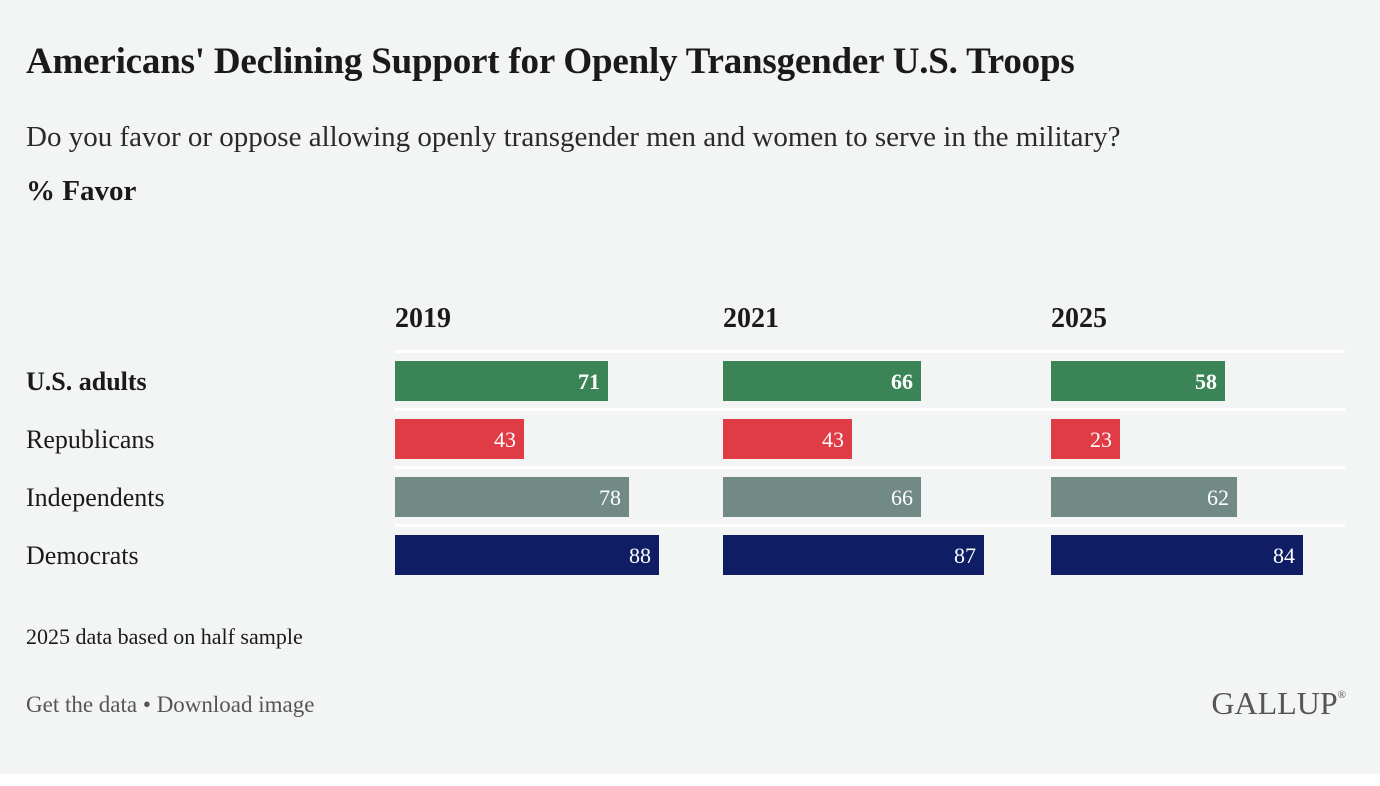 The height and width of the screenshot is (786, 1380). I want to click on bar-2021-independents, so click(822, 497).